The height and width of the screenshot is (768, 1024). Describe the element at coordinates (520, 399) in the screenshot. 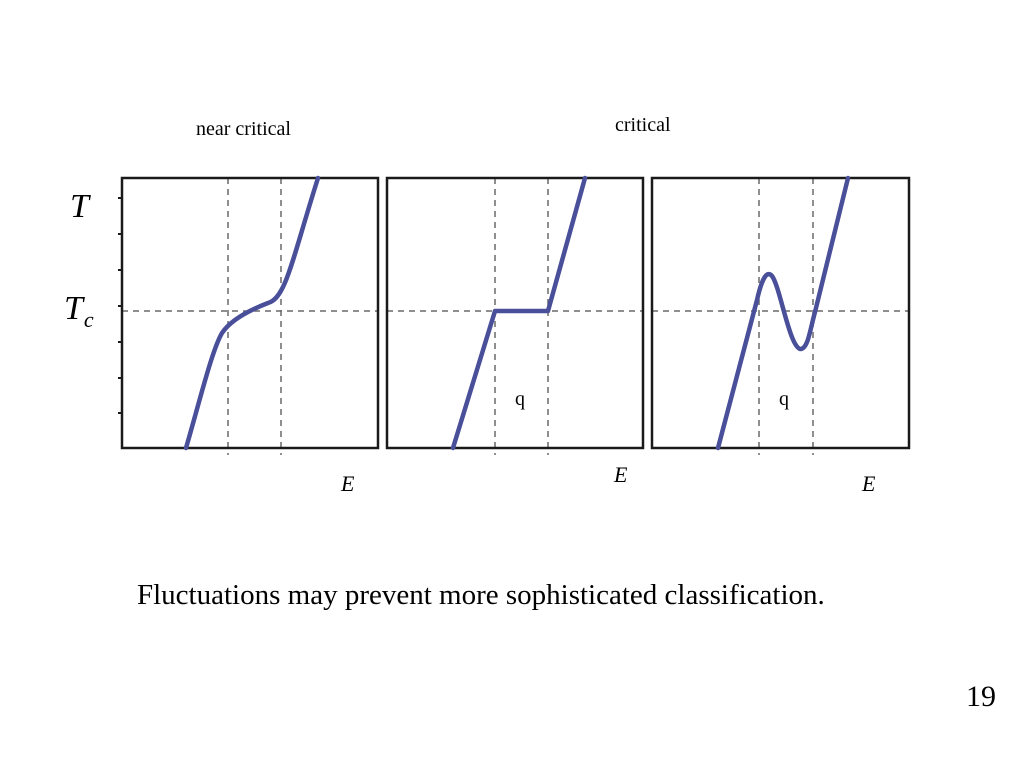

I see `q-label-panel-2: q` at that location.